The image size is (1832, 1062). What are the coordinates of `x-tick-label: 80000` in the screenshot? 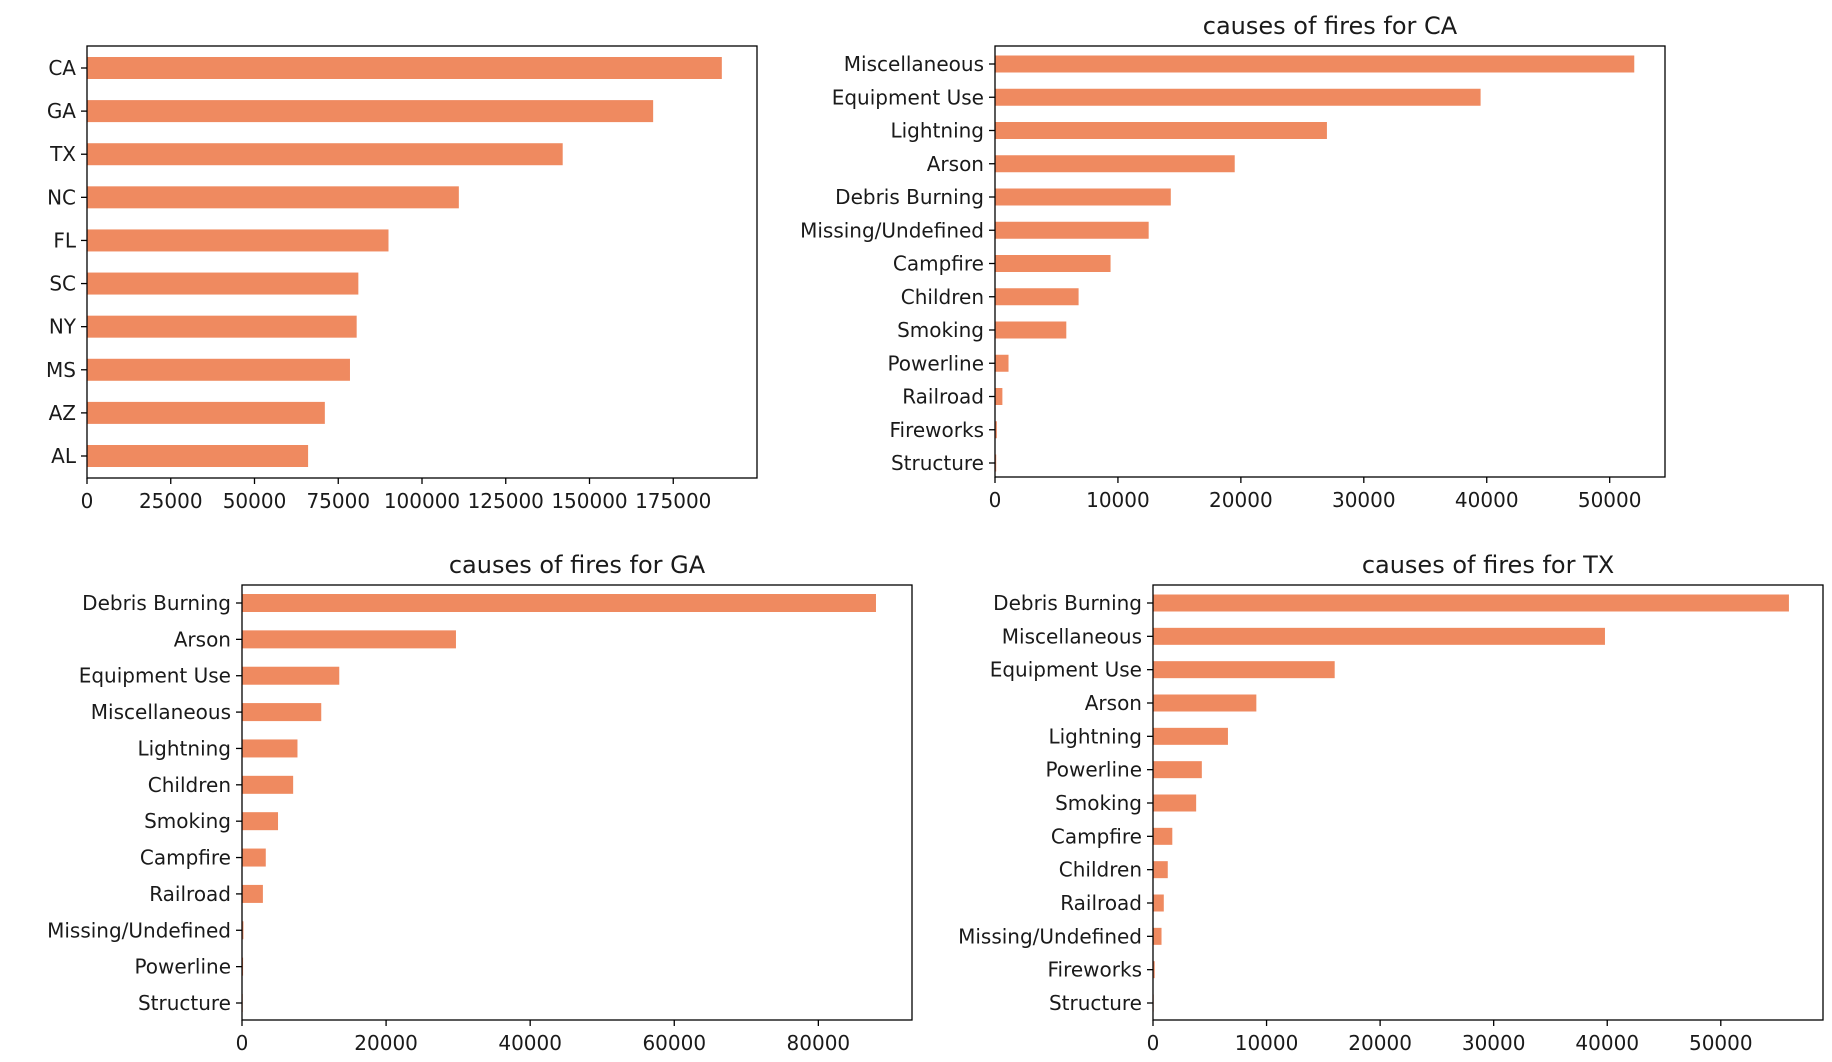 It's located at (819, 1043).